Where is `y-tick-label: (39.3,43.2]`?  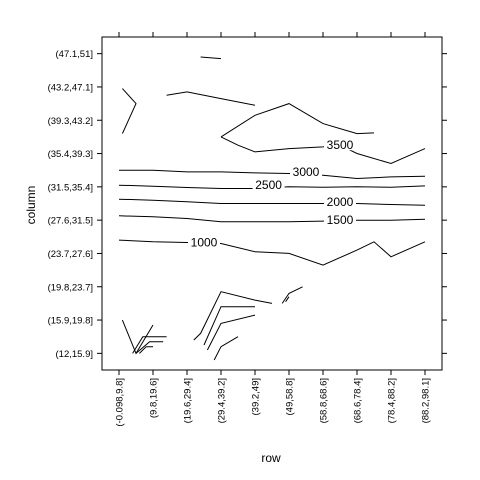
y-tick-label: (39.3,43.2] is located at coordinates (70, 121).